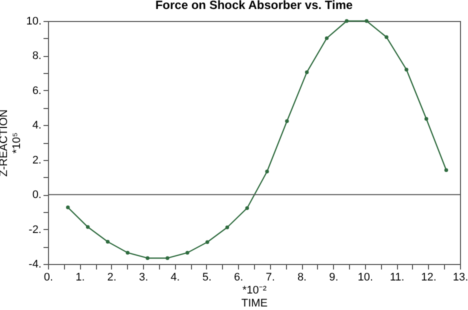  What do you see at coordinates (49, 278) in the screenshot?
I see `x-tick-label: 0.` at bounding box center [49, 278].